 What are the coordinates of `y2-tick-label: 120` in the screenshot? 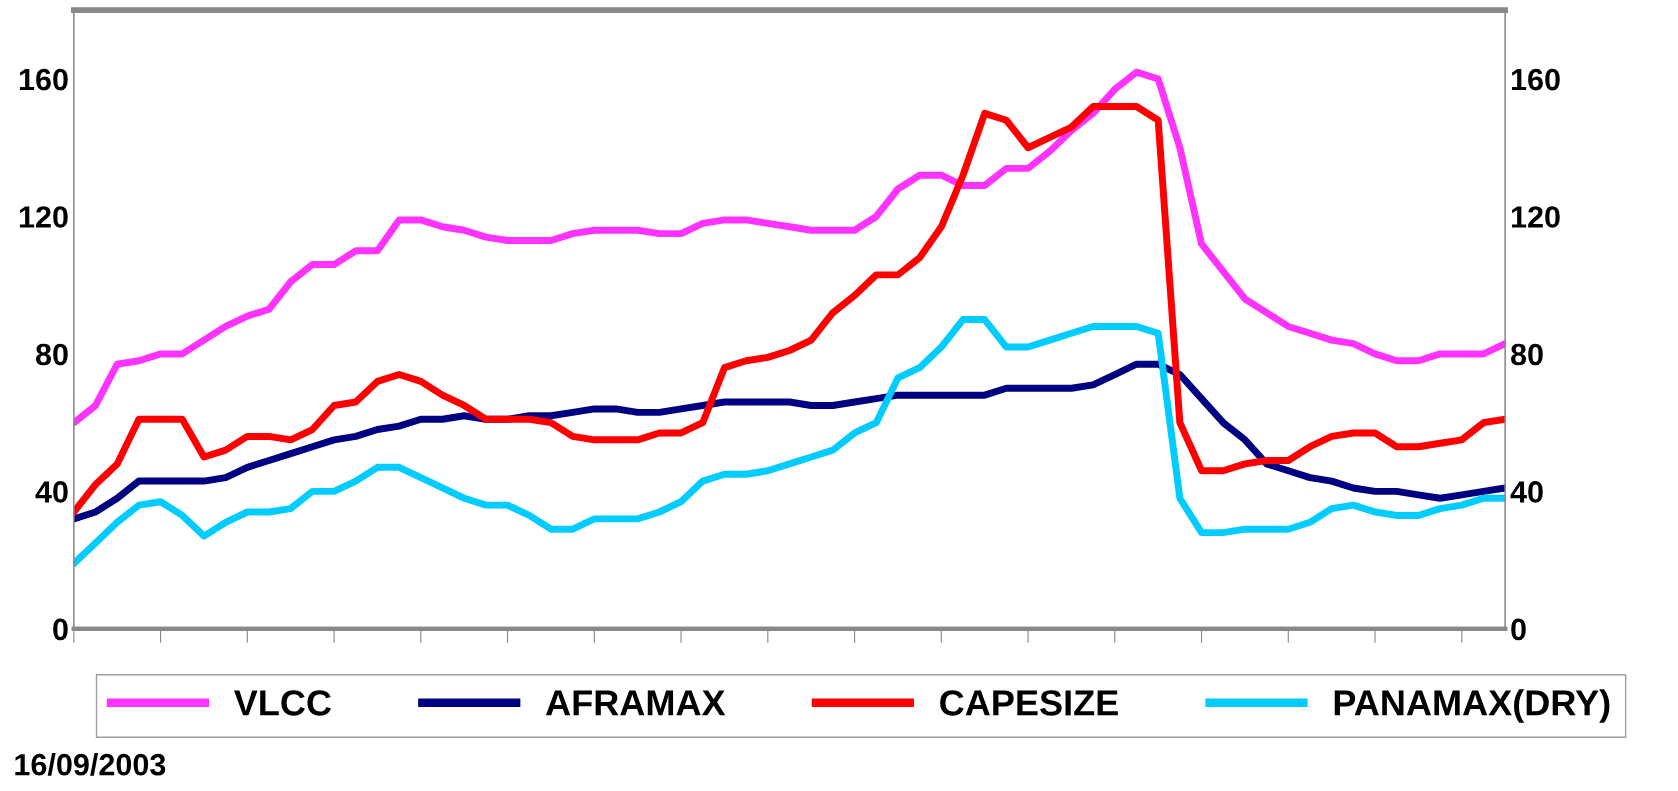 It's located at (43, 217).